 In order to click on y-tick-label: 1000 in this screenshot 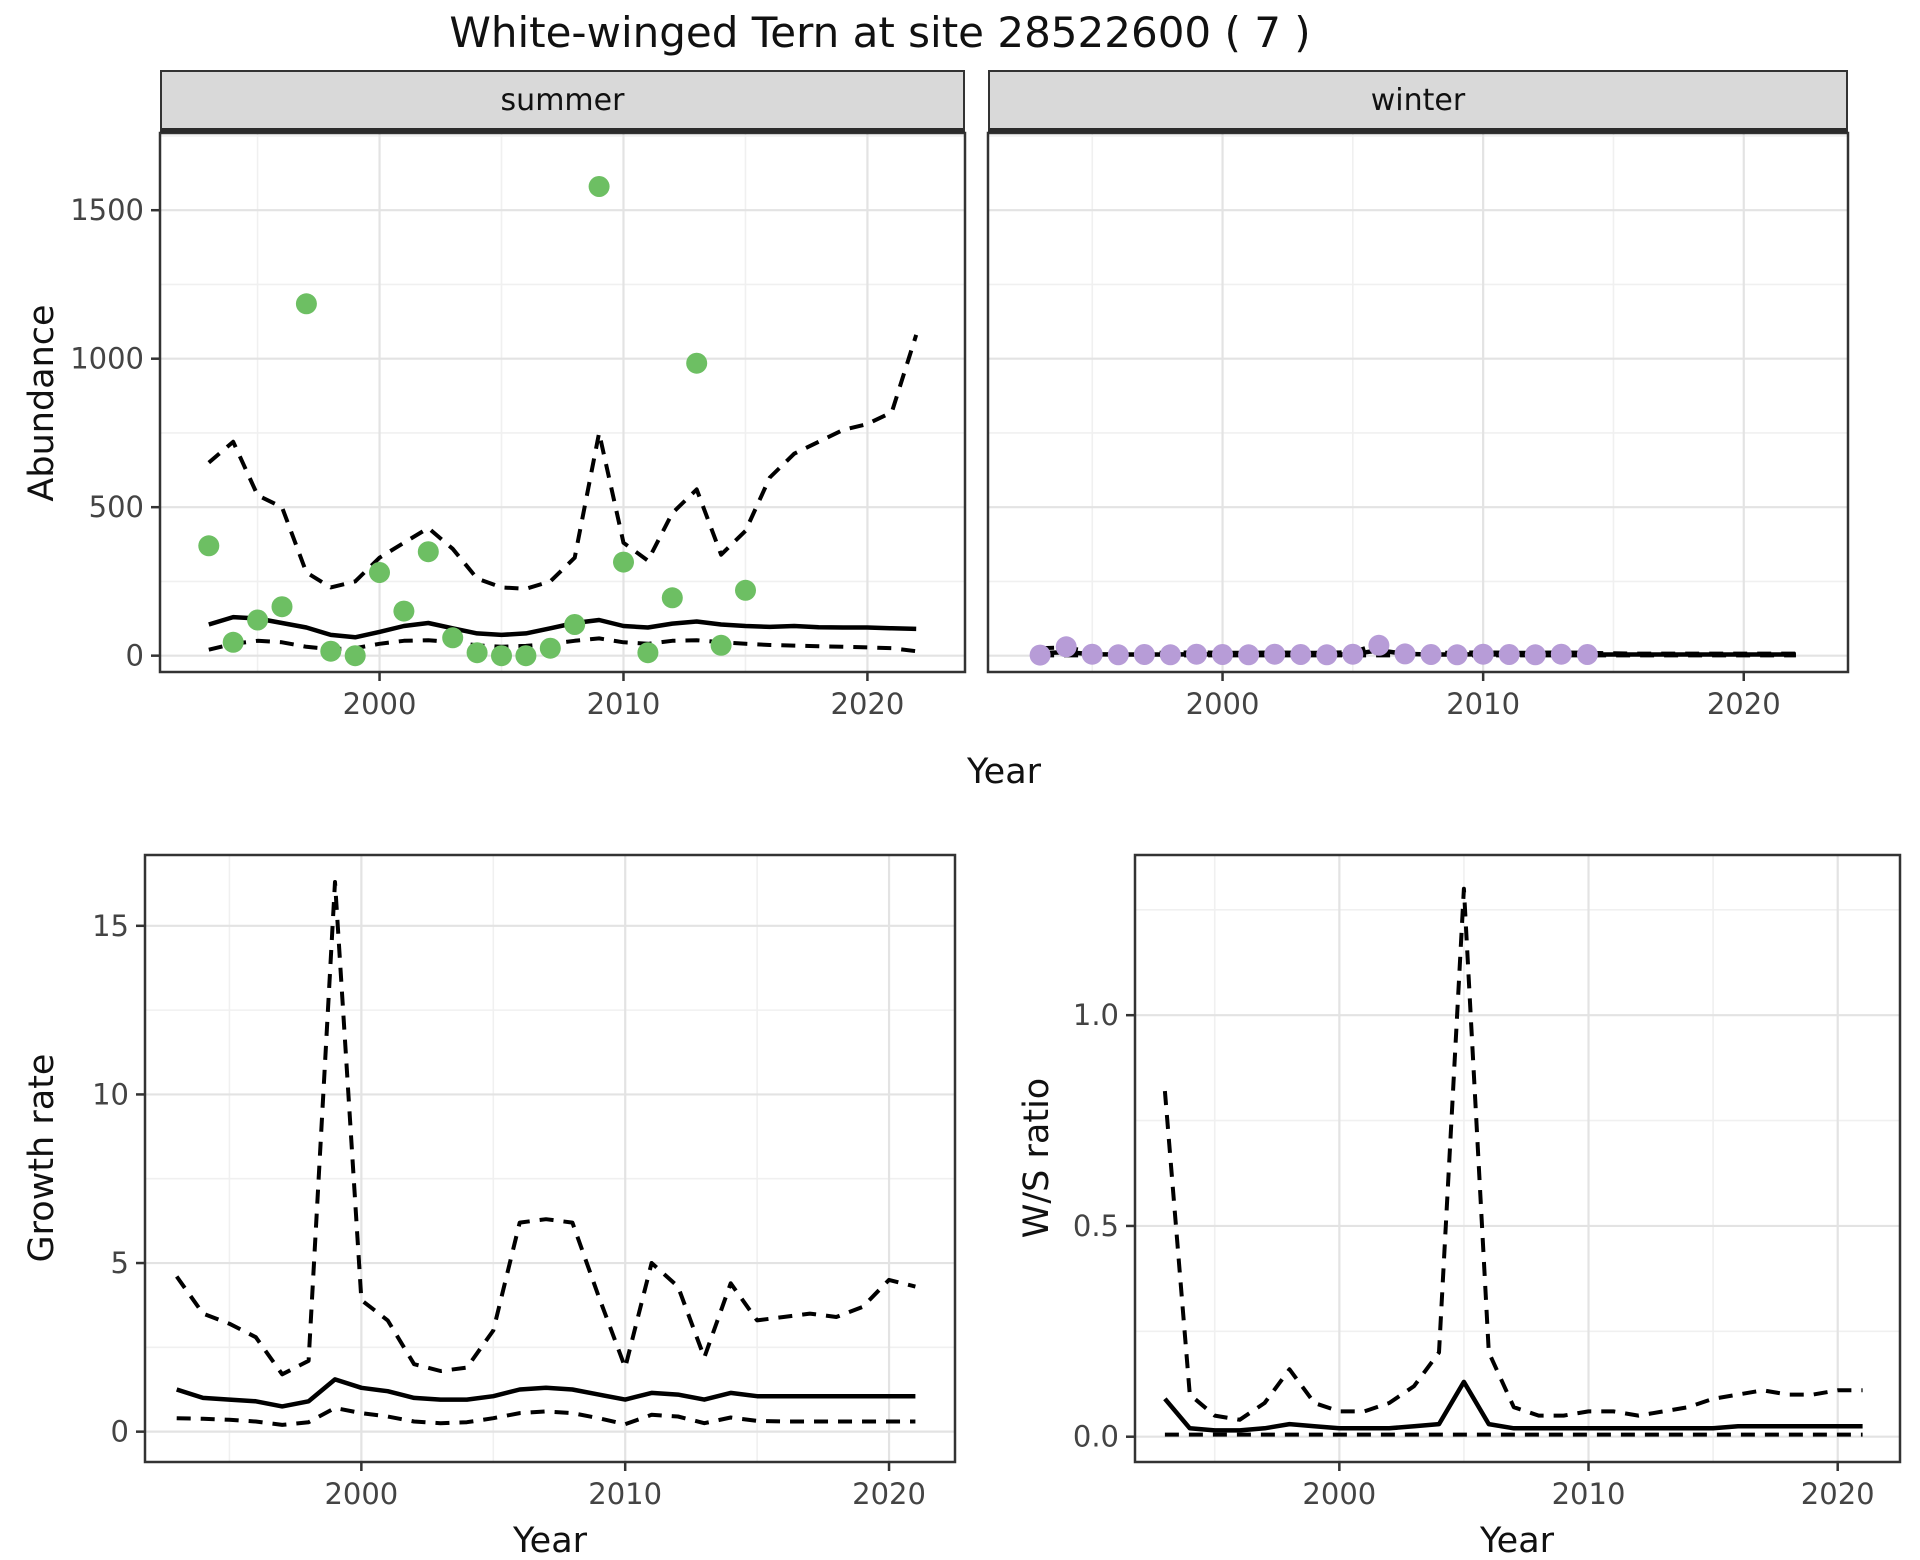, I will do `click(107, 359)`.